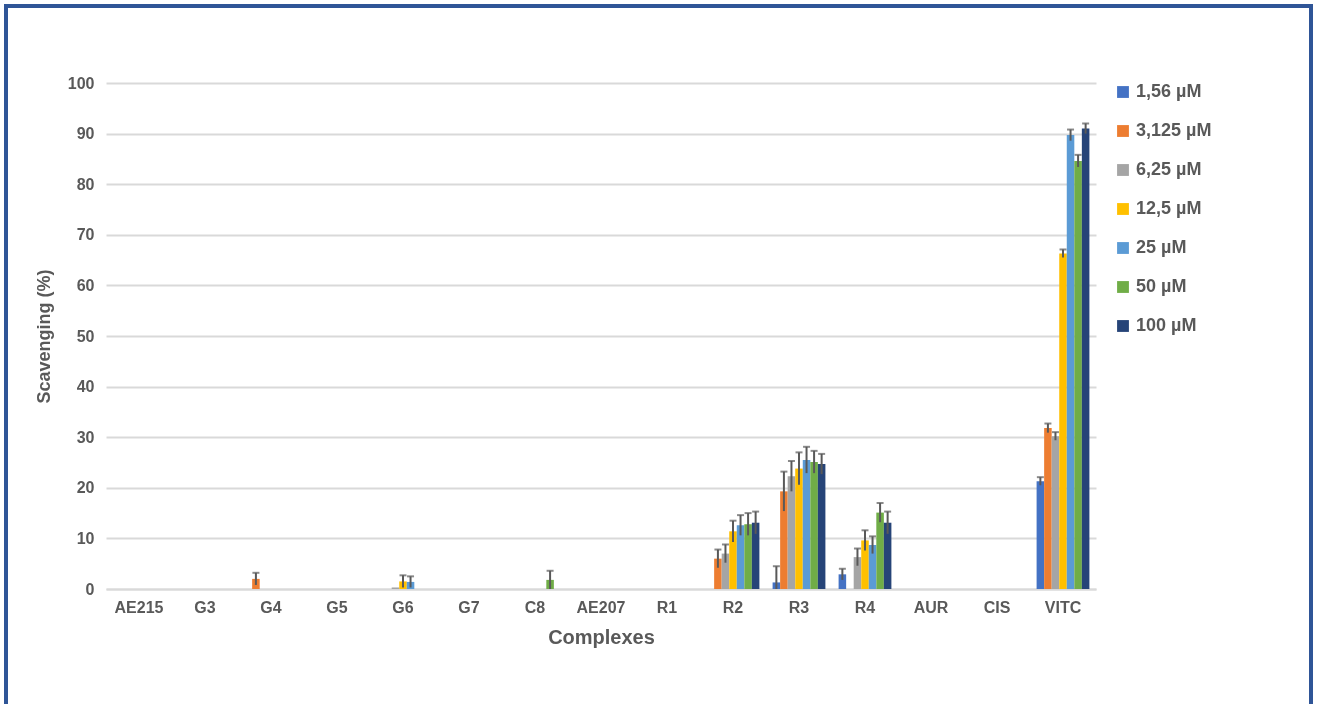  I want to click on x-tick-label: R1, so click(667, 607).